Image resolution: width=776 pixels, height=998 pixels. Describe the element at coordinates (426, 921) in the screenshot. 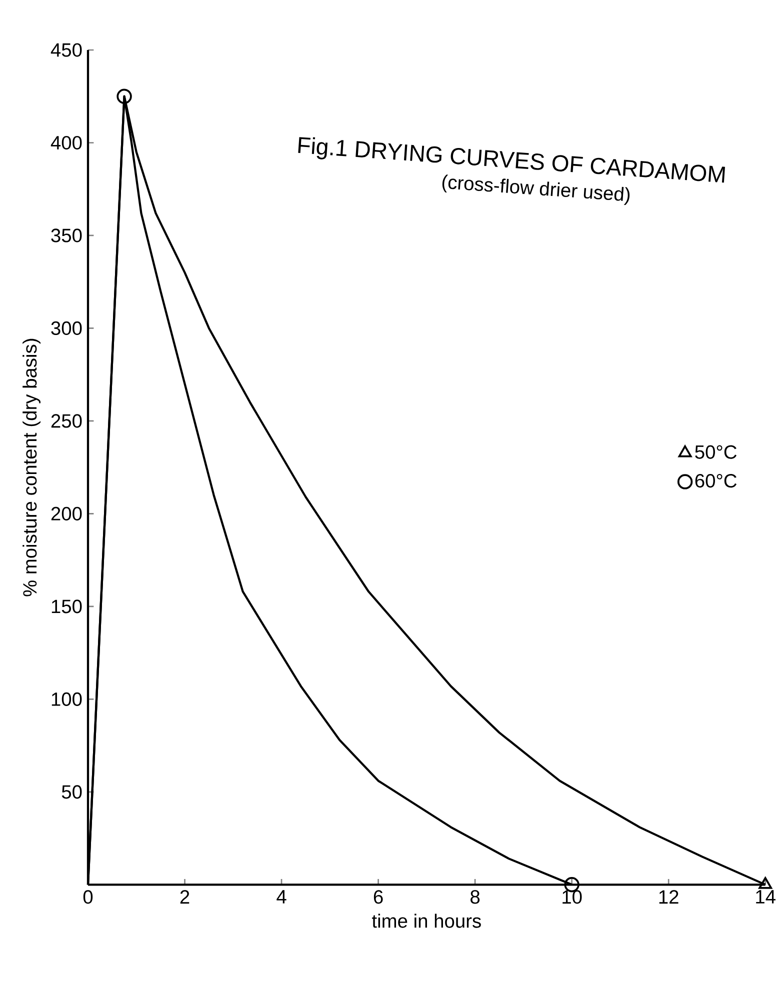

I see `x-axis-title: time in hours` at that location.